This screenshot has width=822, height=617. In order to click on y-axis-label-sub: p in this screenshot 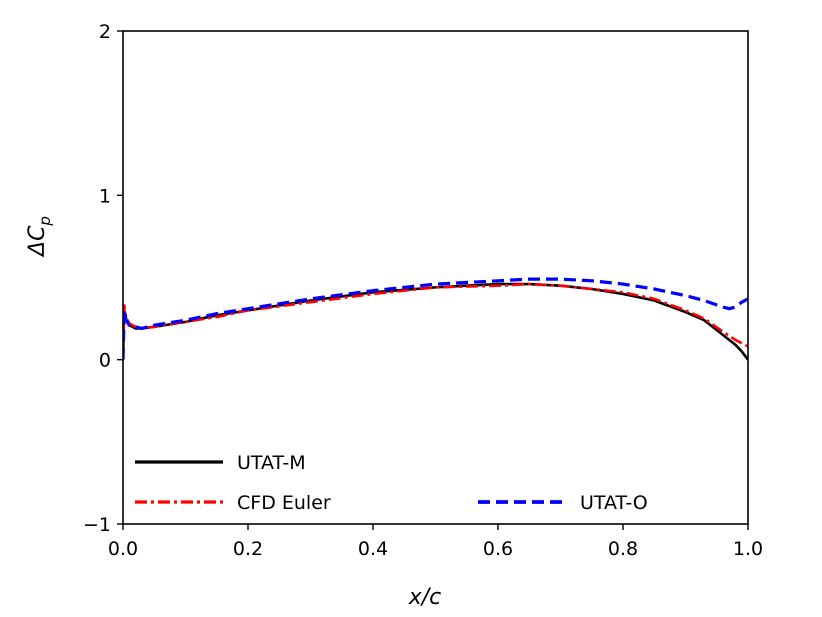, I will do `click(45, 221)`.